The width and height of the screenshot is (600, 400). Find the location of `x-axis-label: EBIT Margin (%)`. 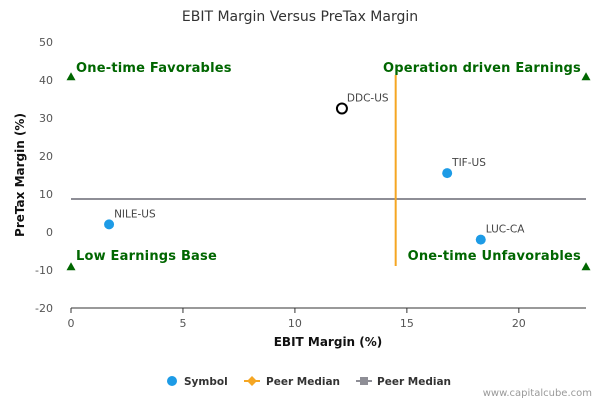

x-axis-label: EBIT Margin (%) is located at coordinates (328, 342).